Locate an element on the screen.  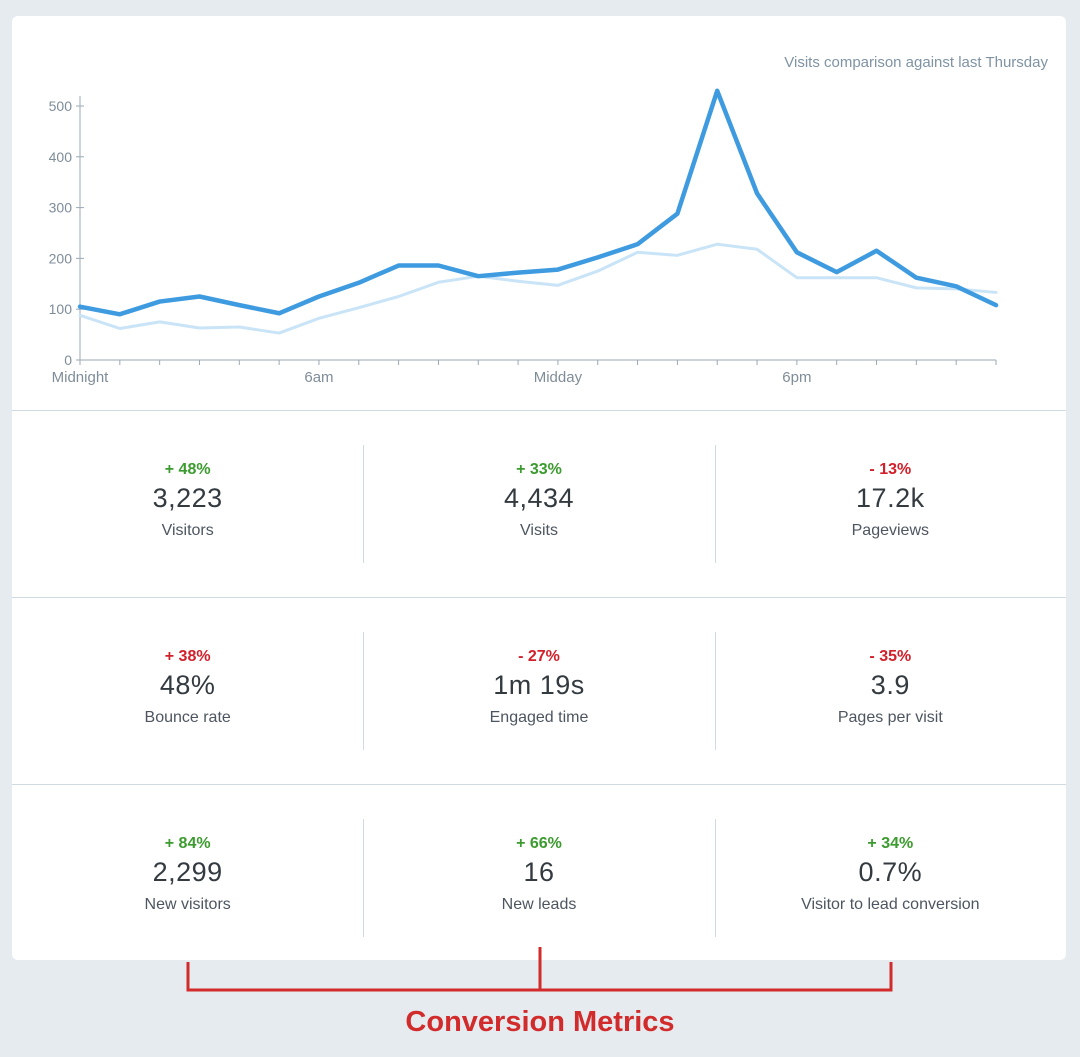
y-tick-label: 300 is located at coordinates (61, 208).